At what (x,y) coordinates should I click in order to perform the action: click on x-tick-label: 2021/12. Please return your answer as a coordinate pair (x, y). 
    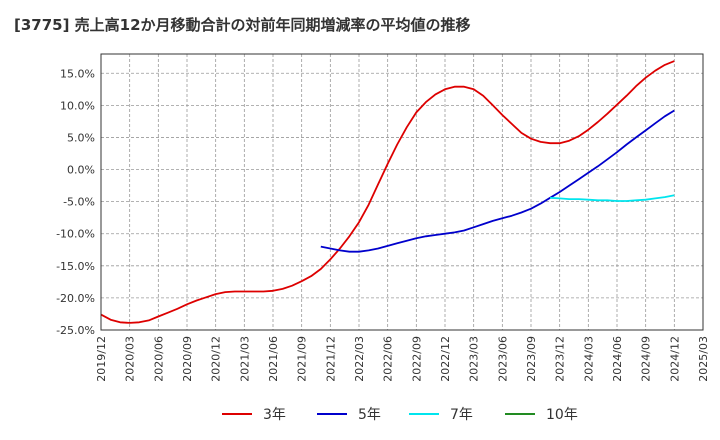
    Looking at the image, I should click on (330, 359).